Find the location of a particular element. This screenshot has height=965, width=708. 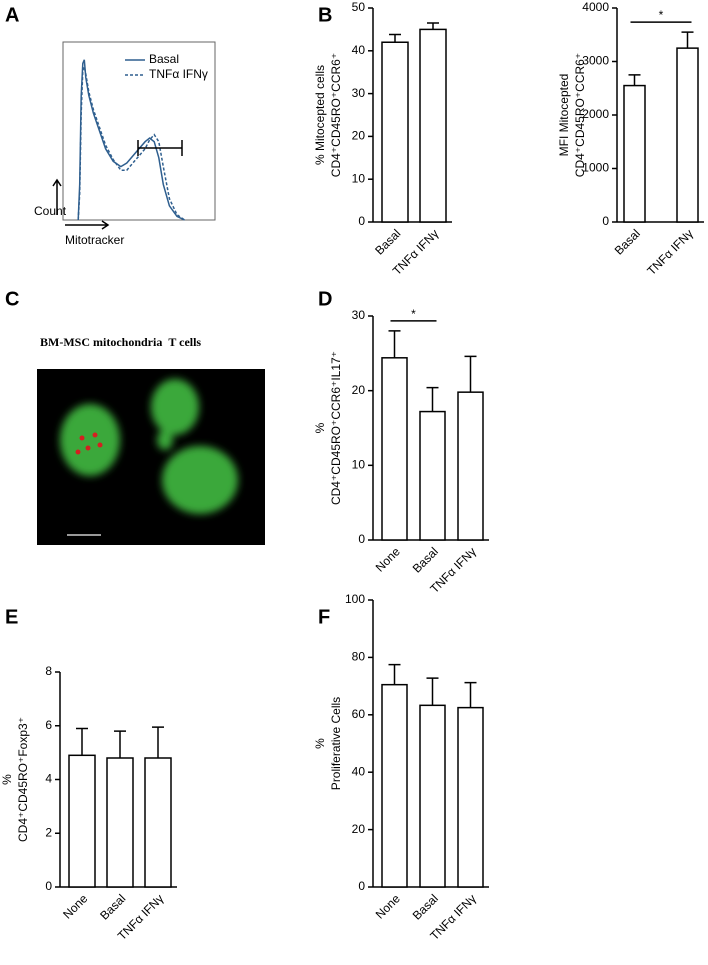

y-arrow is located at coordinates (57, 196).